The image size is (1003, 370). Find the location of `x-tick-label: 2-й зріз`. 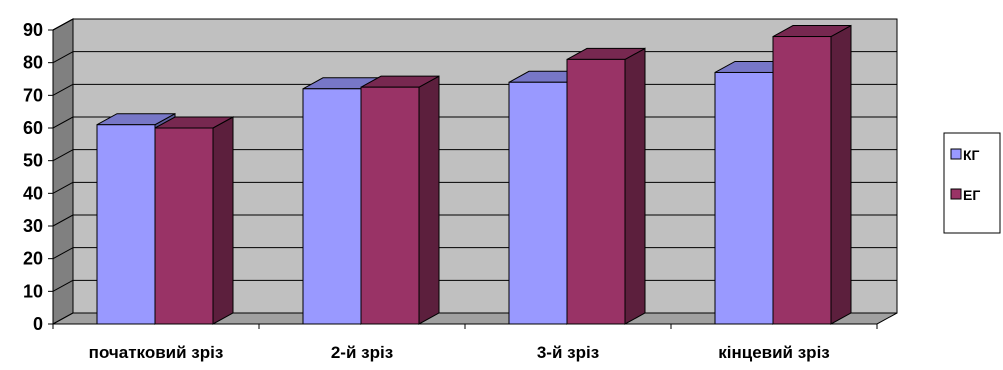

x-tick-label: 2-й зріз is located at coordinates (362, 352).